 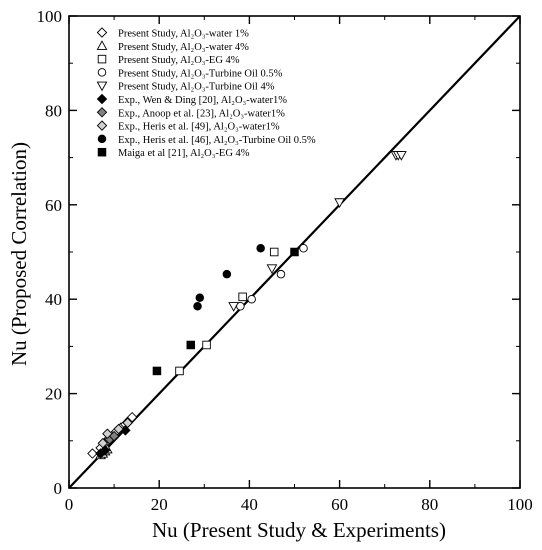 I want to click on legend-entry-label: Present Study, Al₂O₃-Turbine Oil 0.5%, so click(x=200, y=73).